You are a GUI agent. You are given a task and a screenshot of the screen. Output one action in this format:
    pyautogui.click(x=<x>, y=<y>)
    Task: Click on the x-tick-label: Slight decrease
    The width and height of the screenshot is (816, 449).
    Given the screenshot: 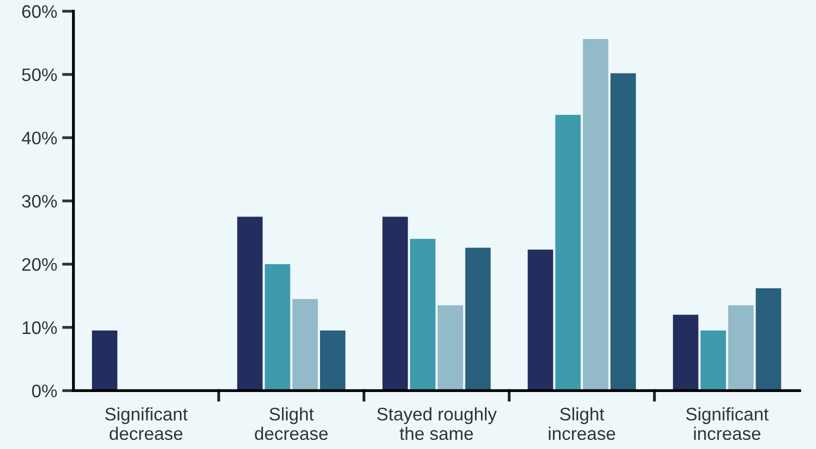 What is the action you would take?
    pyautogui.click(x=291, y=423)
    